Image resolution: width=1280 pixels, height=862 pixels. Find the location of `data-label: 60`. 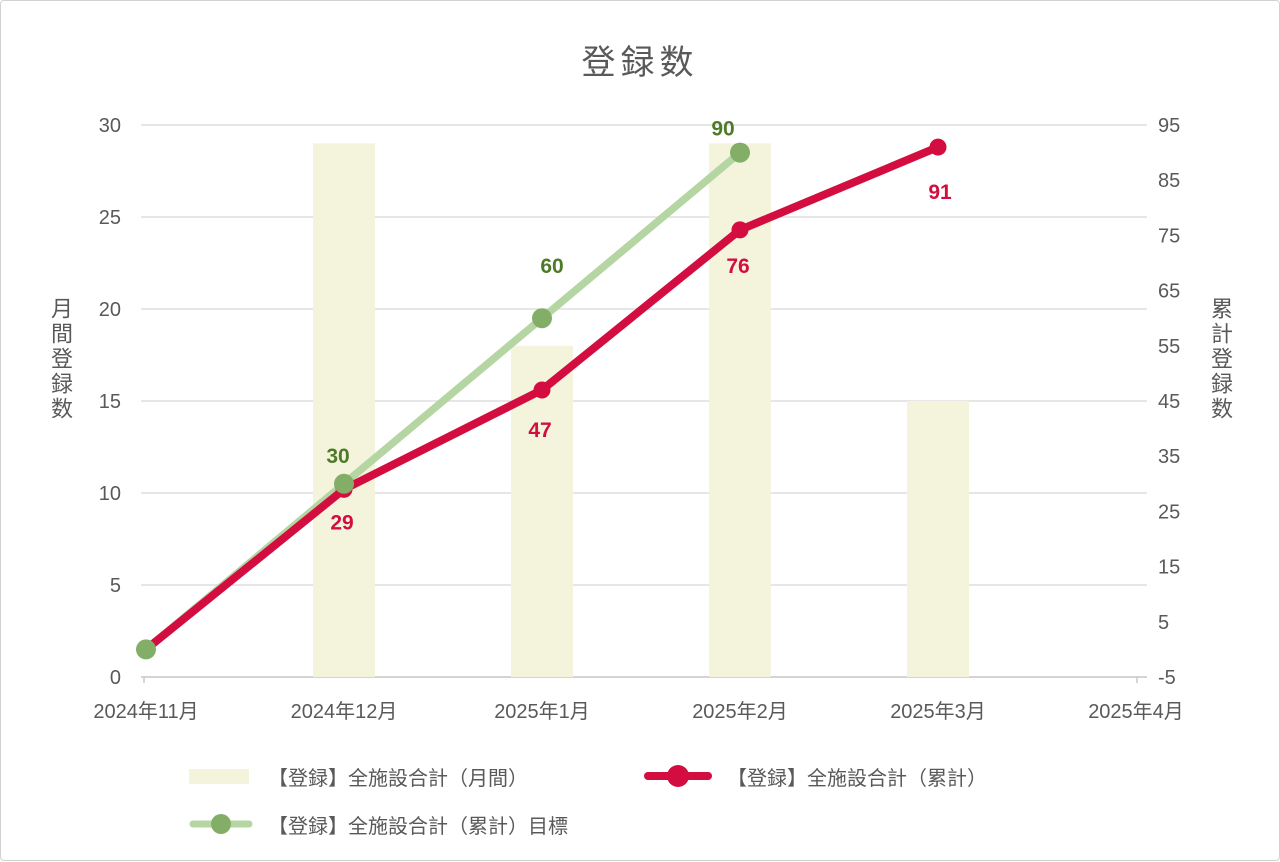

data-label: 60 is located at coordinates (551, 266).